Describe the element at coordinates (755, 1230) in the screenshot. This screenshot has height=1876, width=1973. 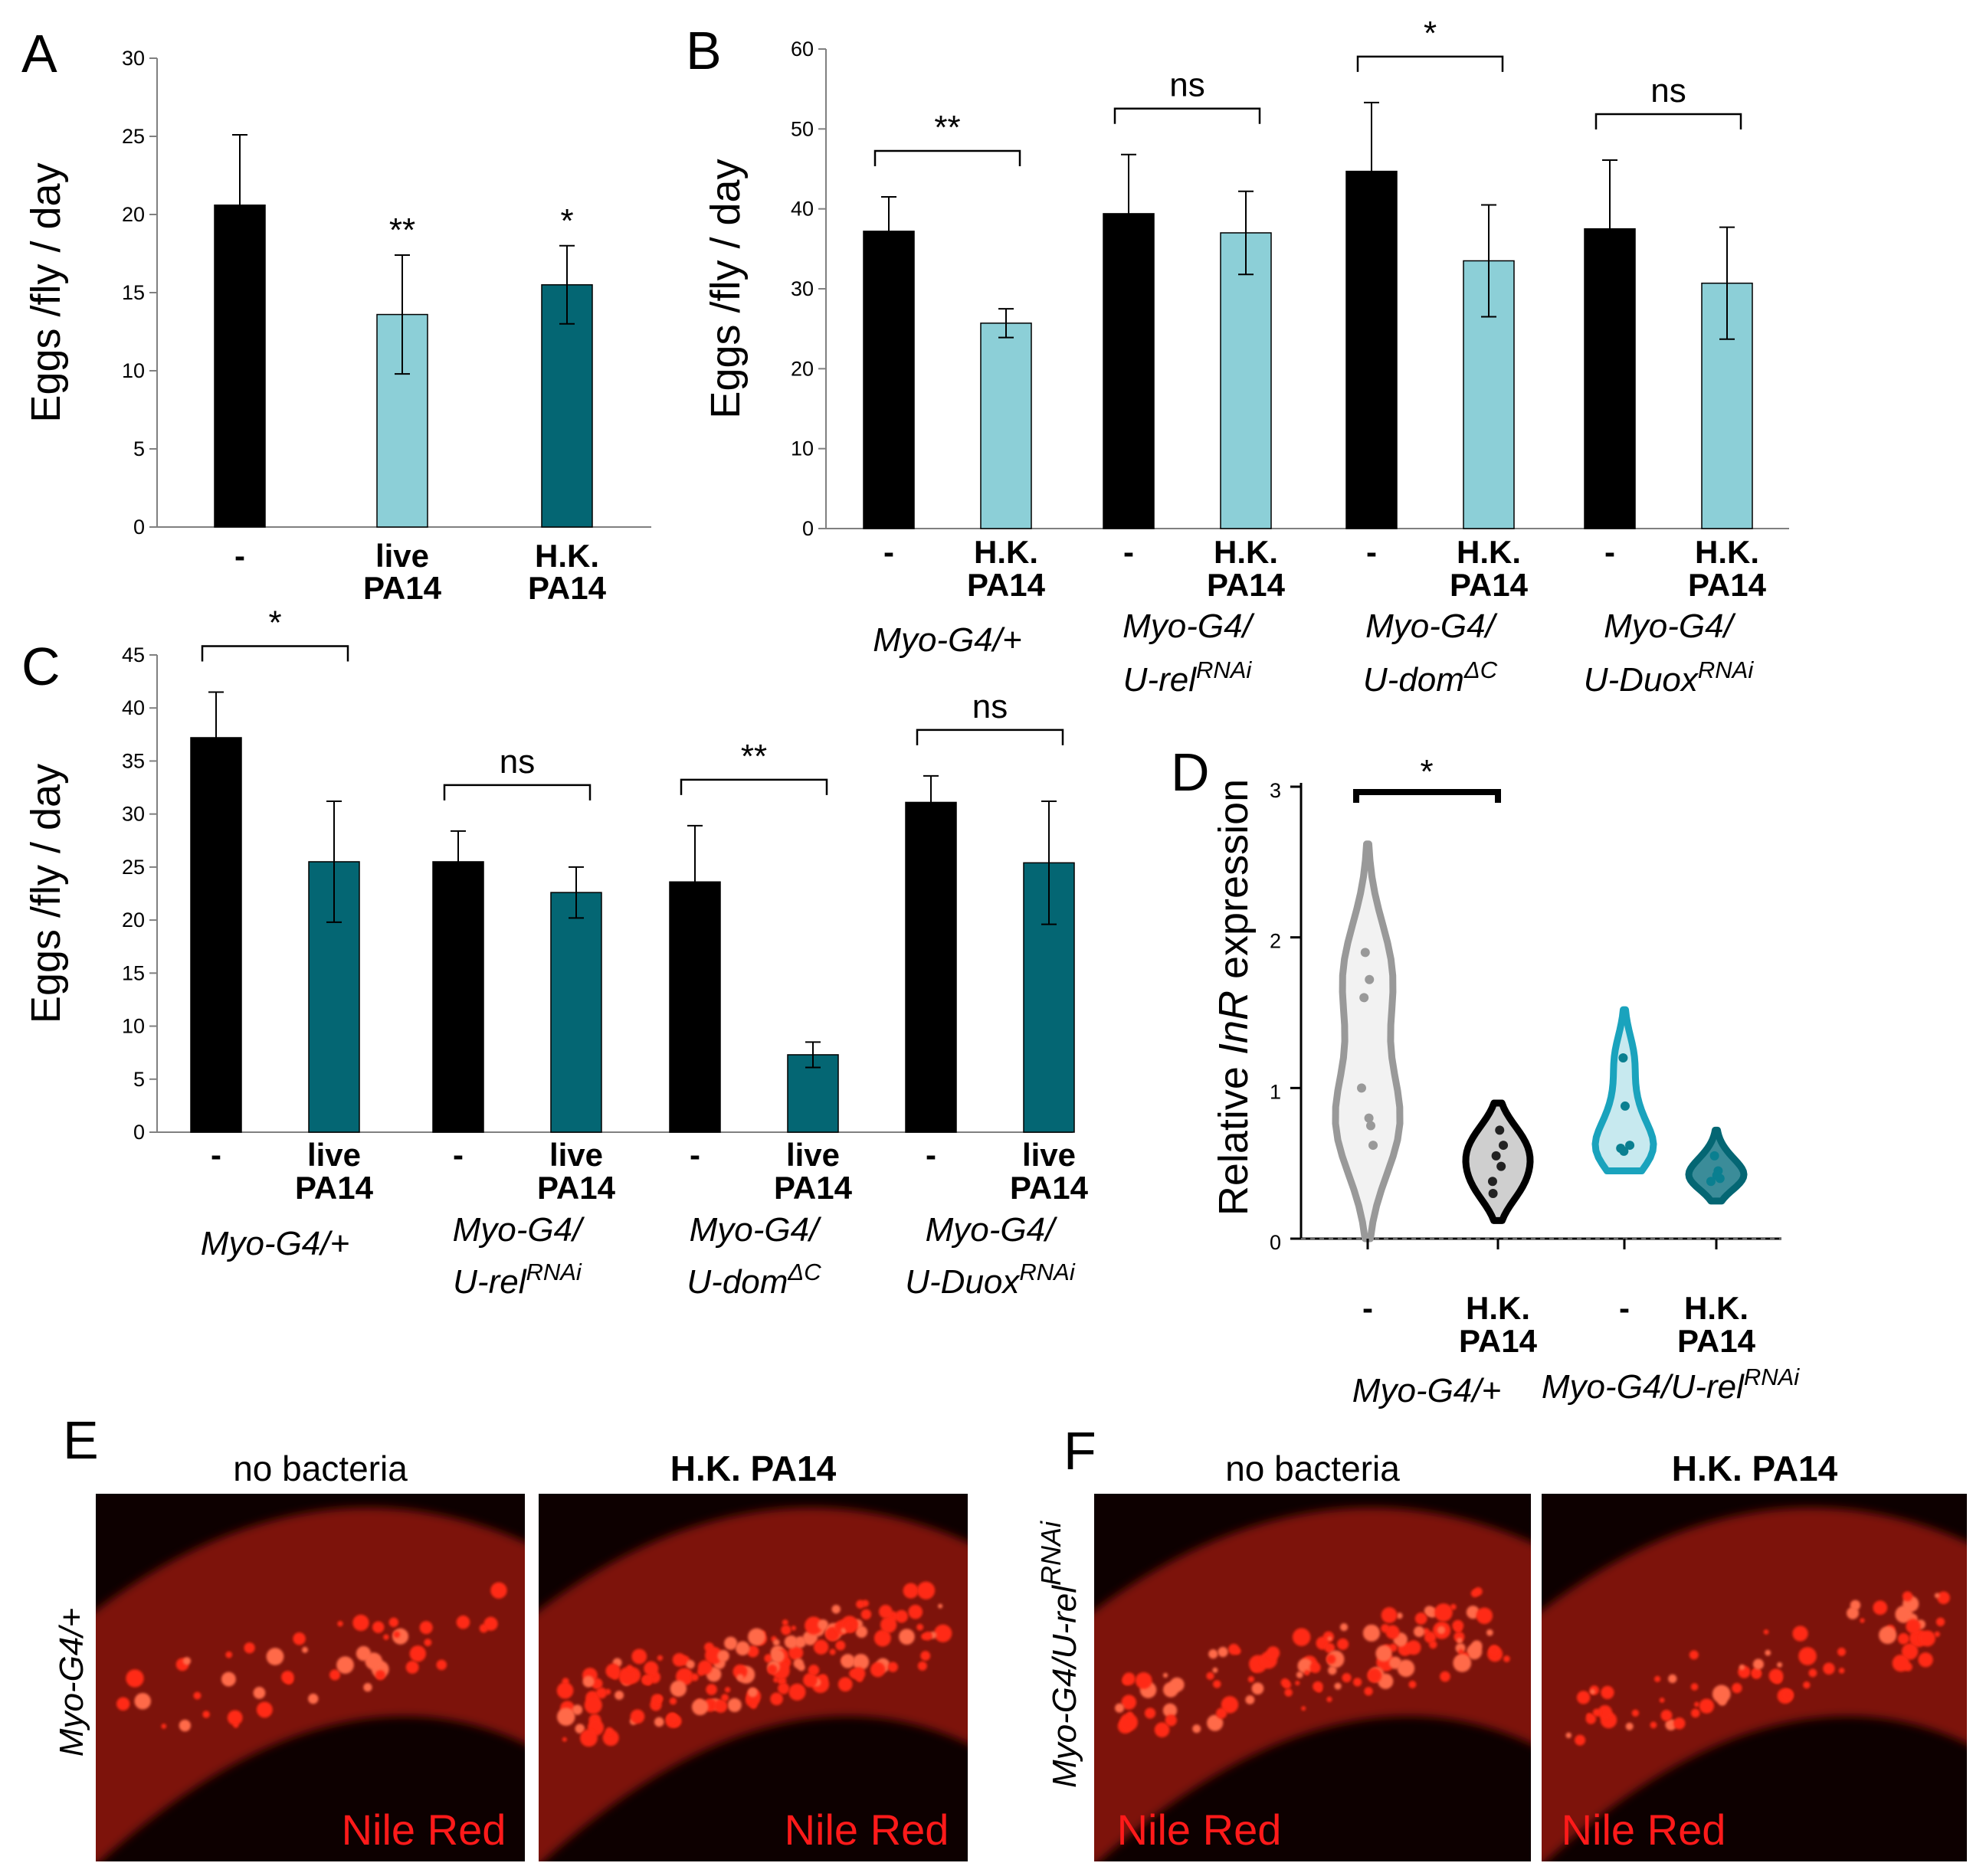
I see `genotype-label-C: Myo-G4/` at that location.